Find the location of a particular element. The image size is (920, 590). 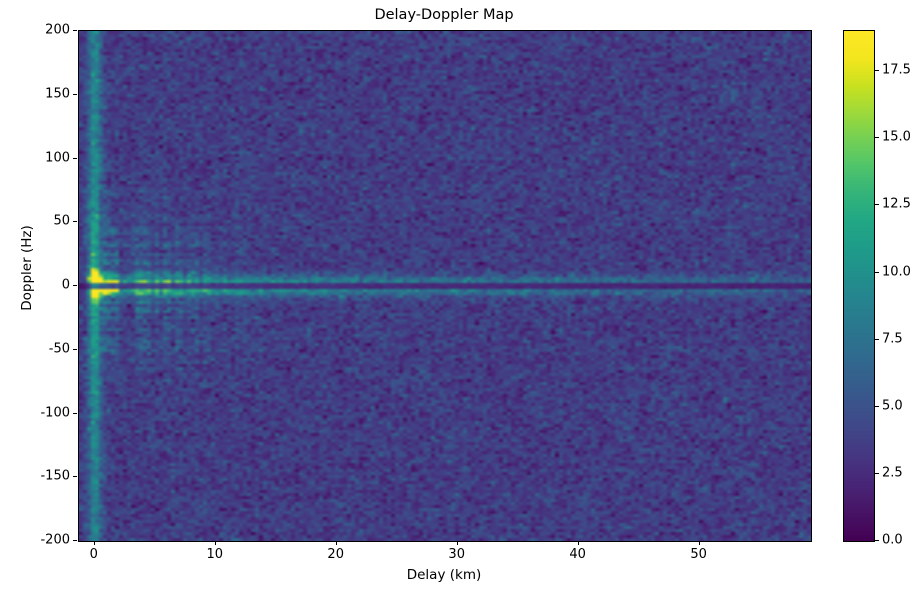

colorbar-tick-label: 17.5 is located at coordinates (896, 70).